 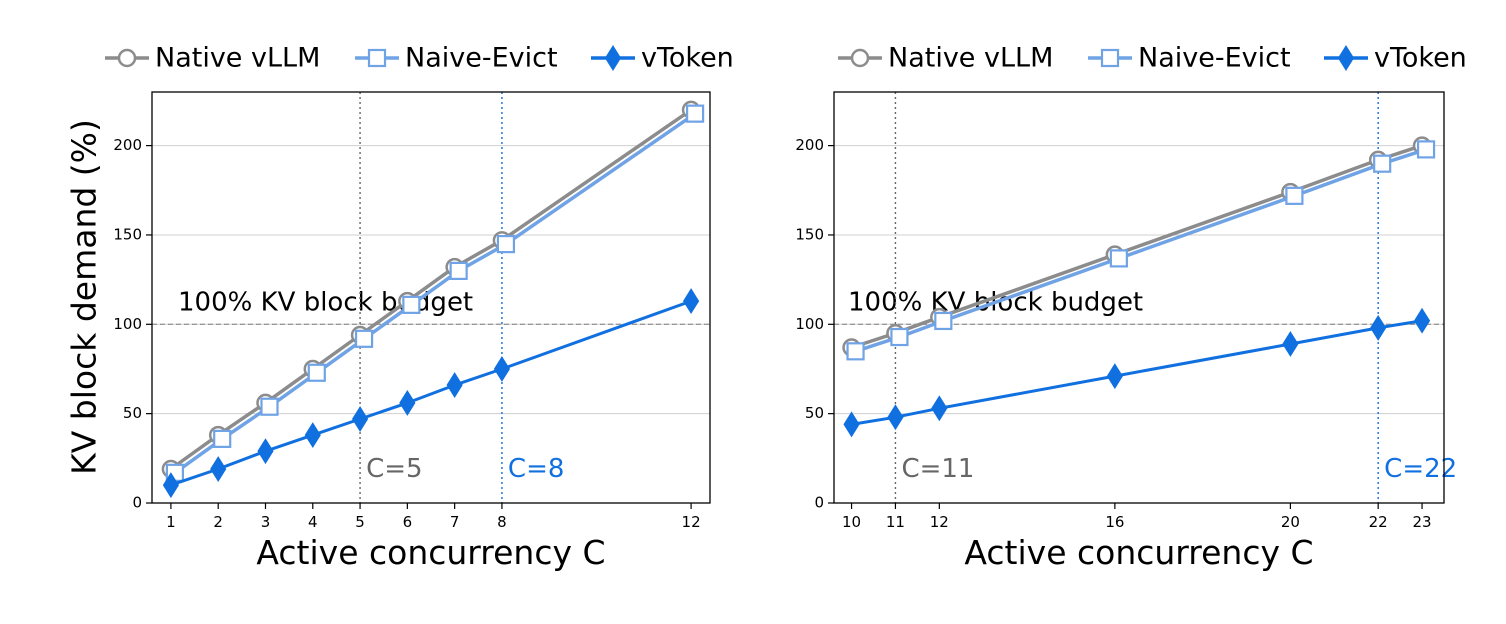 What do you see at coordinates (536, 469) in the screenshot?
I see `c-marker-label: C=8` at bounding box center [536, 469].